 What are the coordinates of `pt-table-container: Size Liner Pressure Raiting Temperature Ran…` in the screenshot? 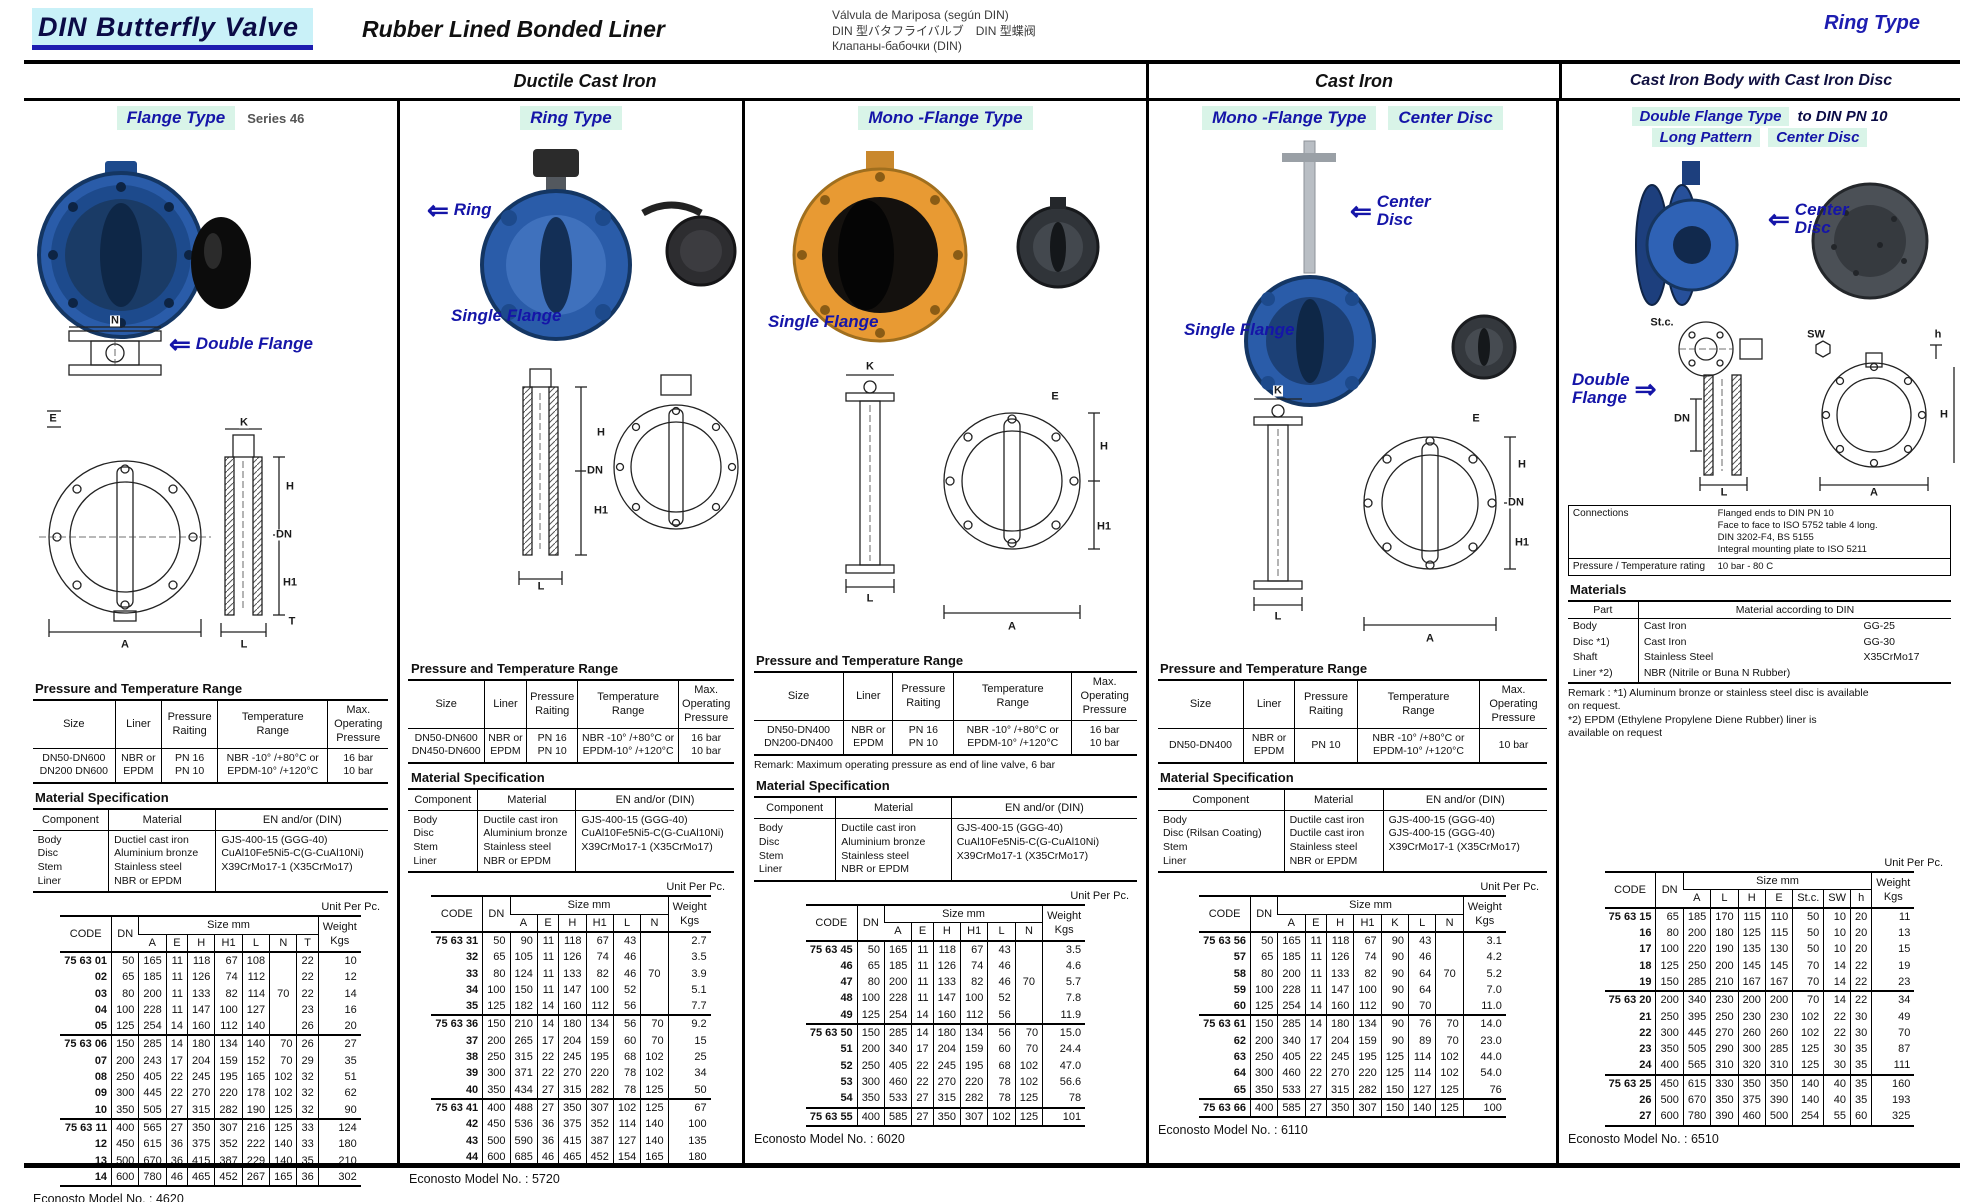 It's located at (210, 741).